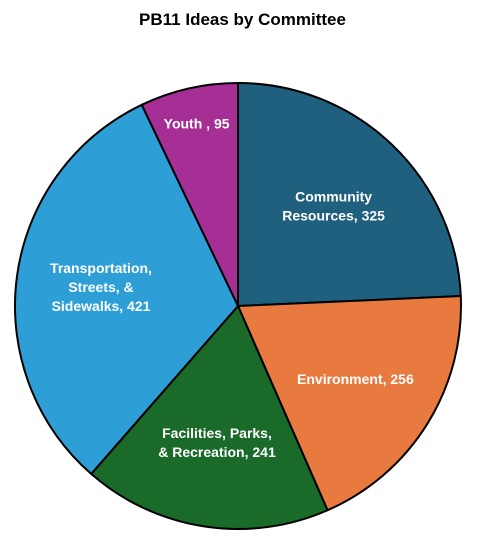  What do you see at coordinates (242, 19) in the screenshot?
I see `chart-title: PB11 Ideas by Committee` at bounding box center [242, 19].